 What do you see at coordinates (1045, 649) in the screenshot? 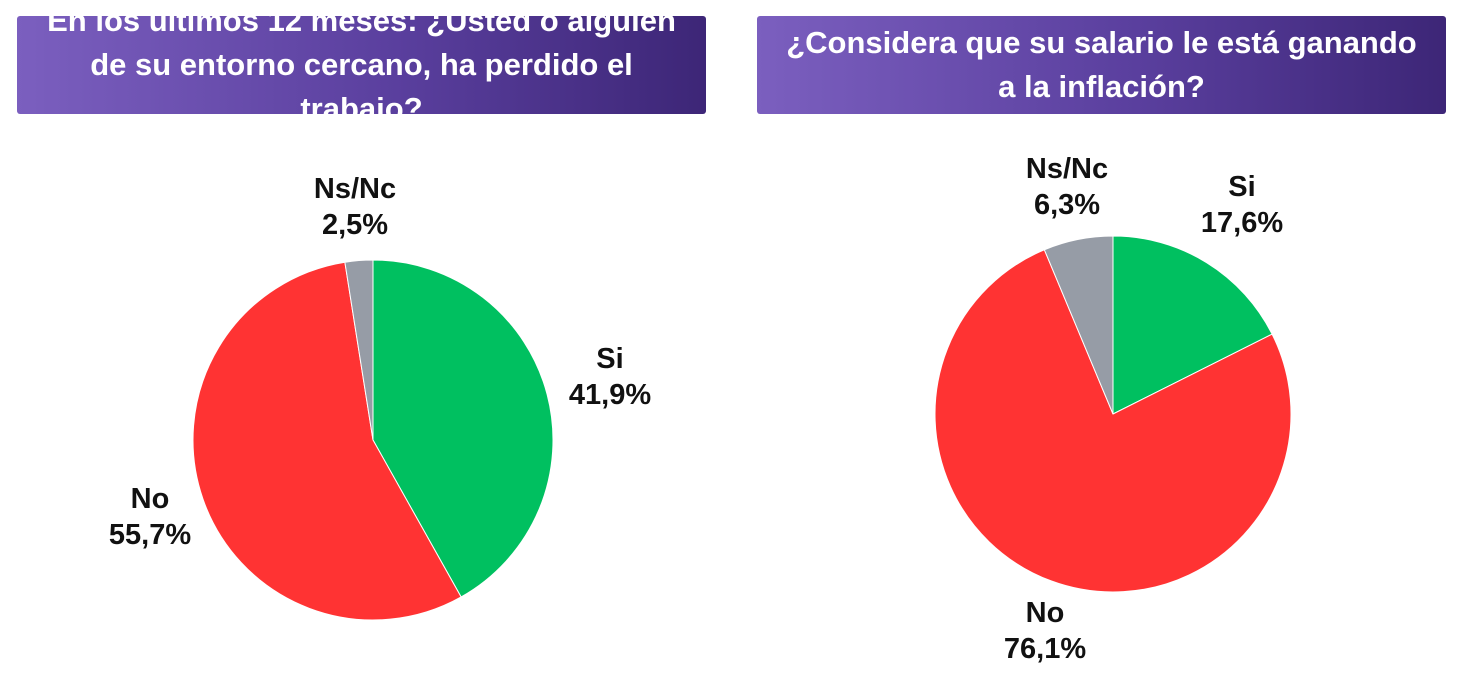
I see `slice-value-label: 76,1%` at bounding box center [1045, 649].